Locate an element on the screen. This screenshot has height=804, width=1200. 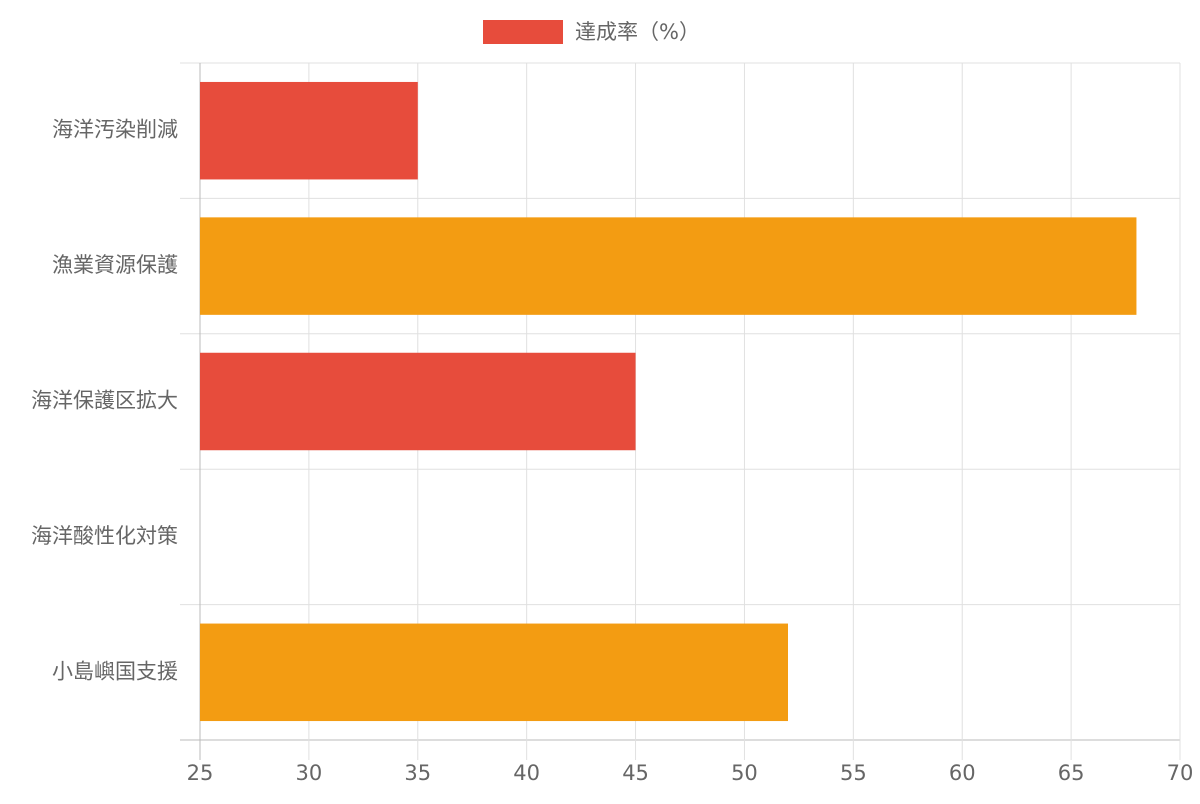
x-tick-label: 65 is located at coordinates (1071, 773).